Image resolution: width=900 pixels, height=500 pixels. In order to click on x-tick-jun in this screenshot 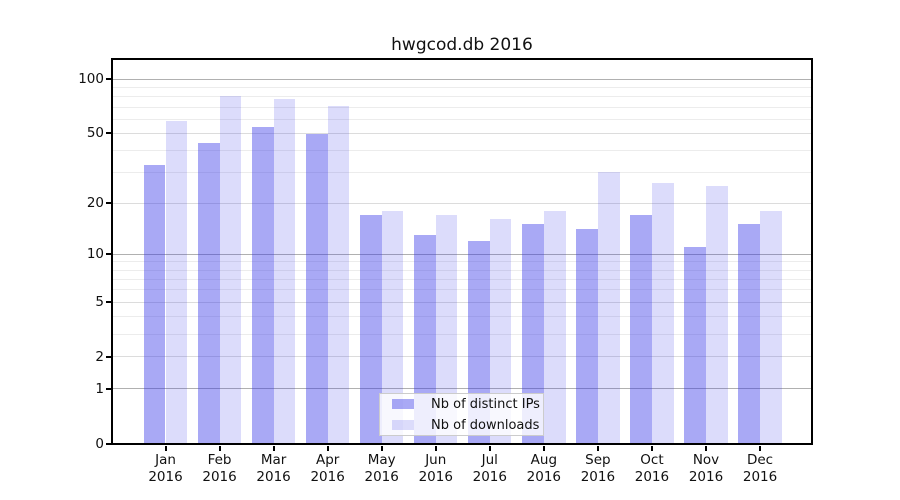, I will do `click(435, 448)`.